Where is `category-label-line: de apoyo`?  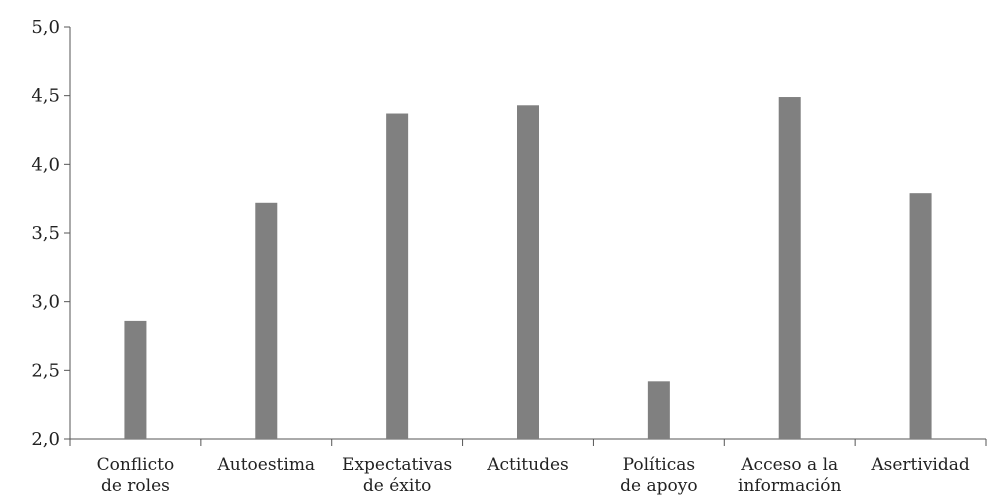 category-label-line: de apoyo is located at coordinates (658, 486).